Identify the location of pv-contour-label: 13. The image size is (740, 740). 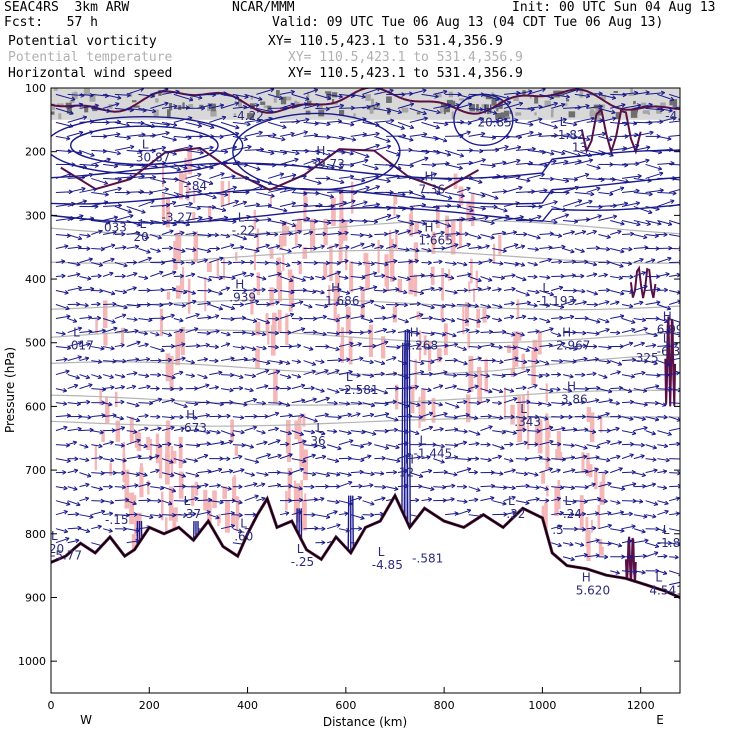
(579, 148).